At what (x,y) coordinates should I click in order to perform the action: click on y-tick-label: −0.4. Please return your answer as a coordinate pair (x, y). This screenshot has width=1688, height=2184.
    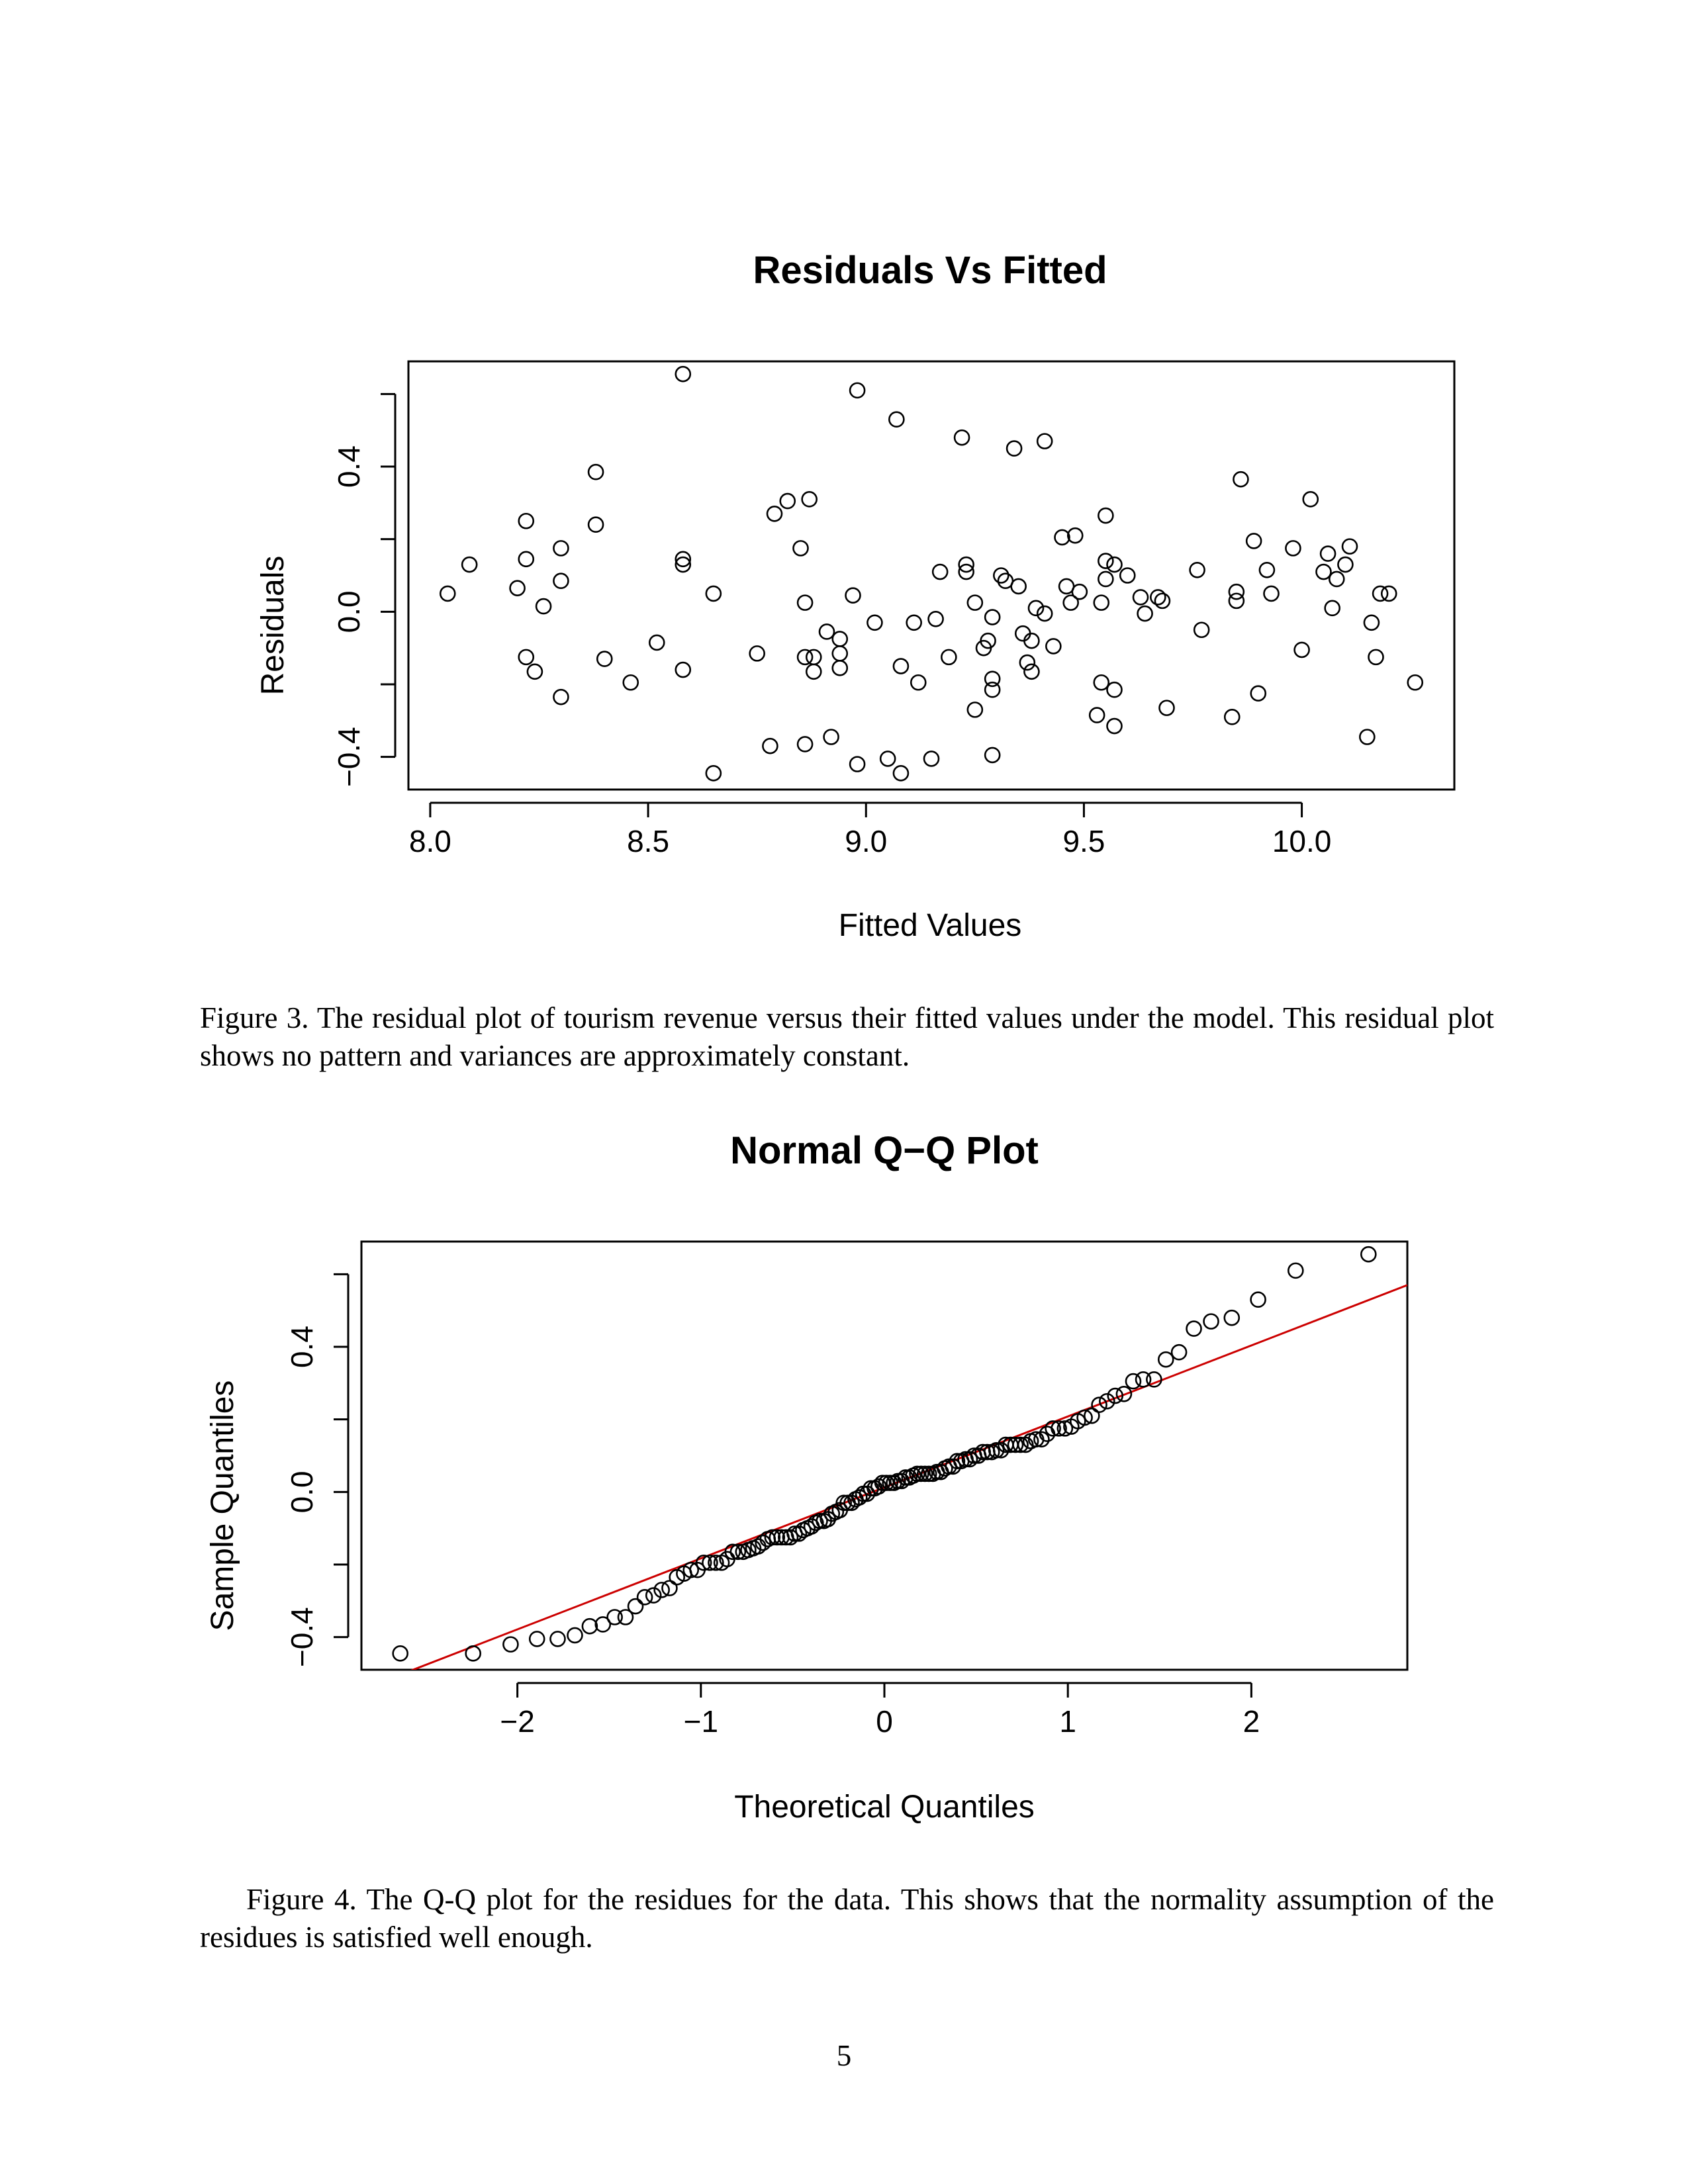
    Looking at the image, I should click on (349, 757).